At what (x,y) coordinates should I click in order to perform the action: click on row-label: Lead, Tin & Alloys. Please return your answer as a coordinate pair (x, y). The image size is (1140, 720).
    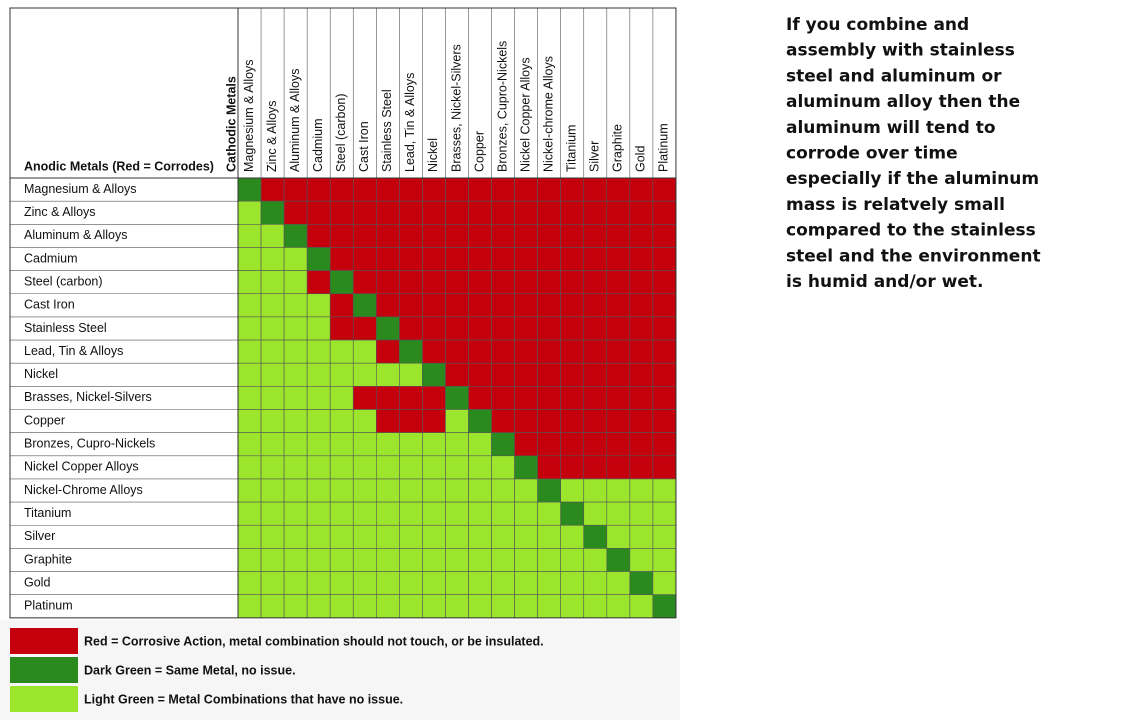
    Looking at the image, I should click on (73, 351).